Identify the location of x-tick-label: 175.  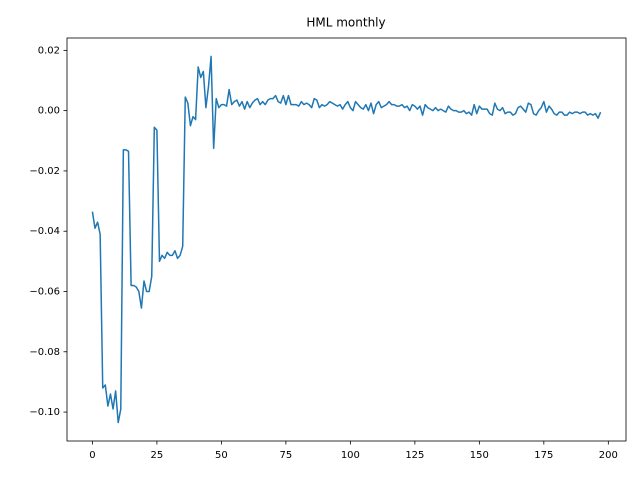
(543, 455).